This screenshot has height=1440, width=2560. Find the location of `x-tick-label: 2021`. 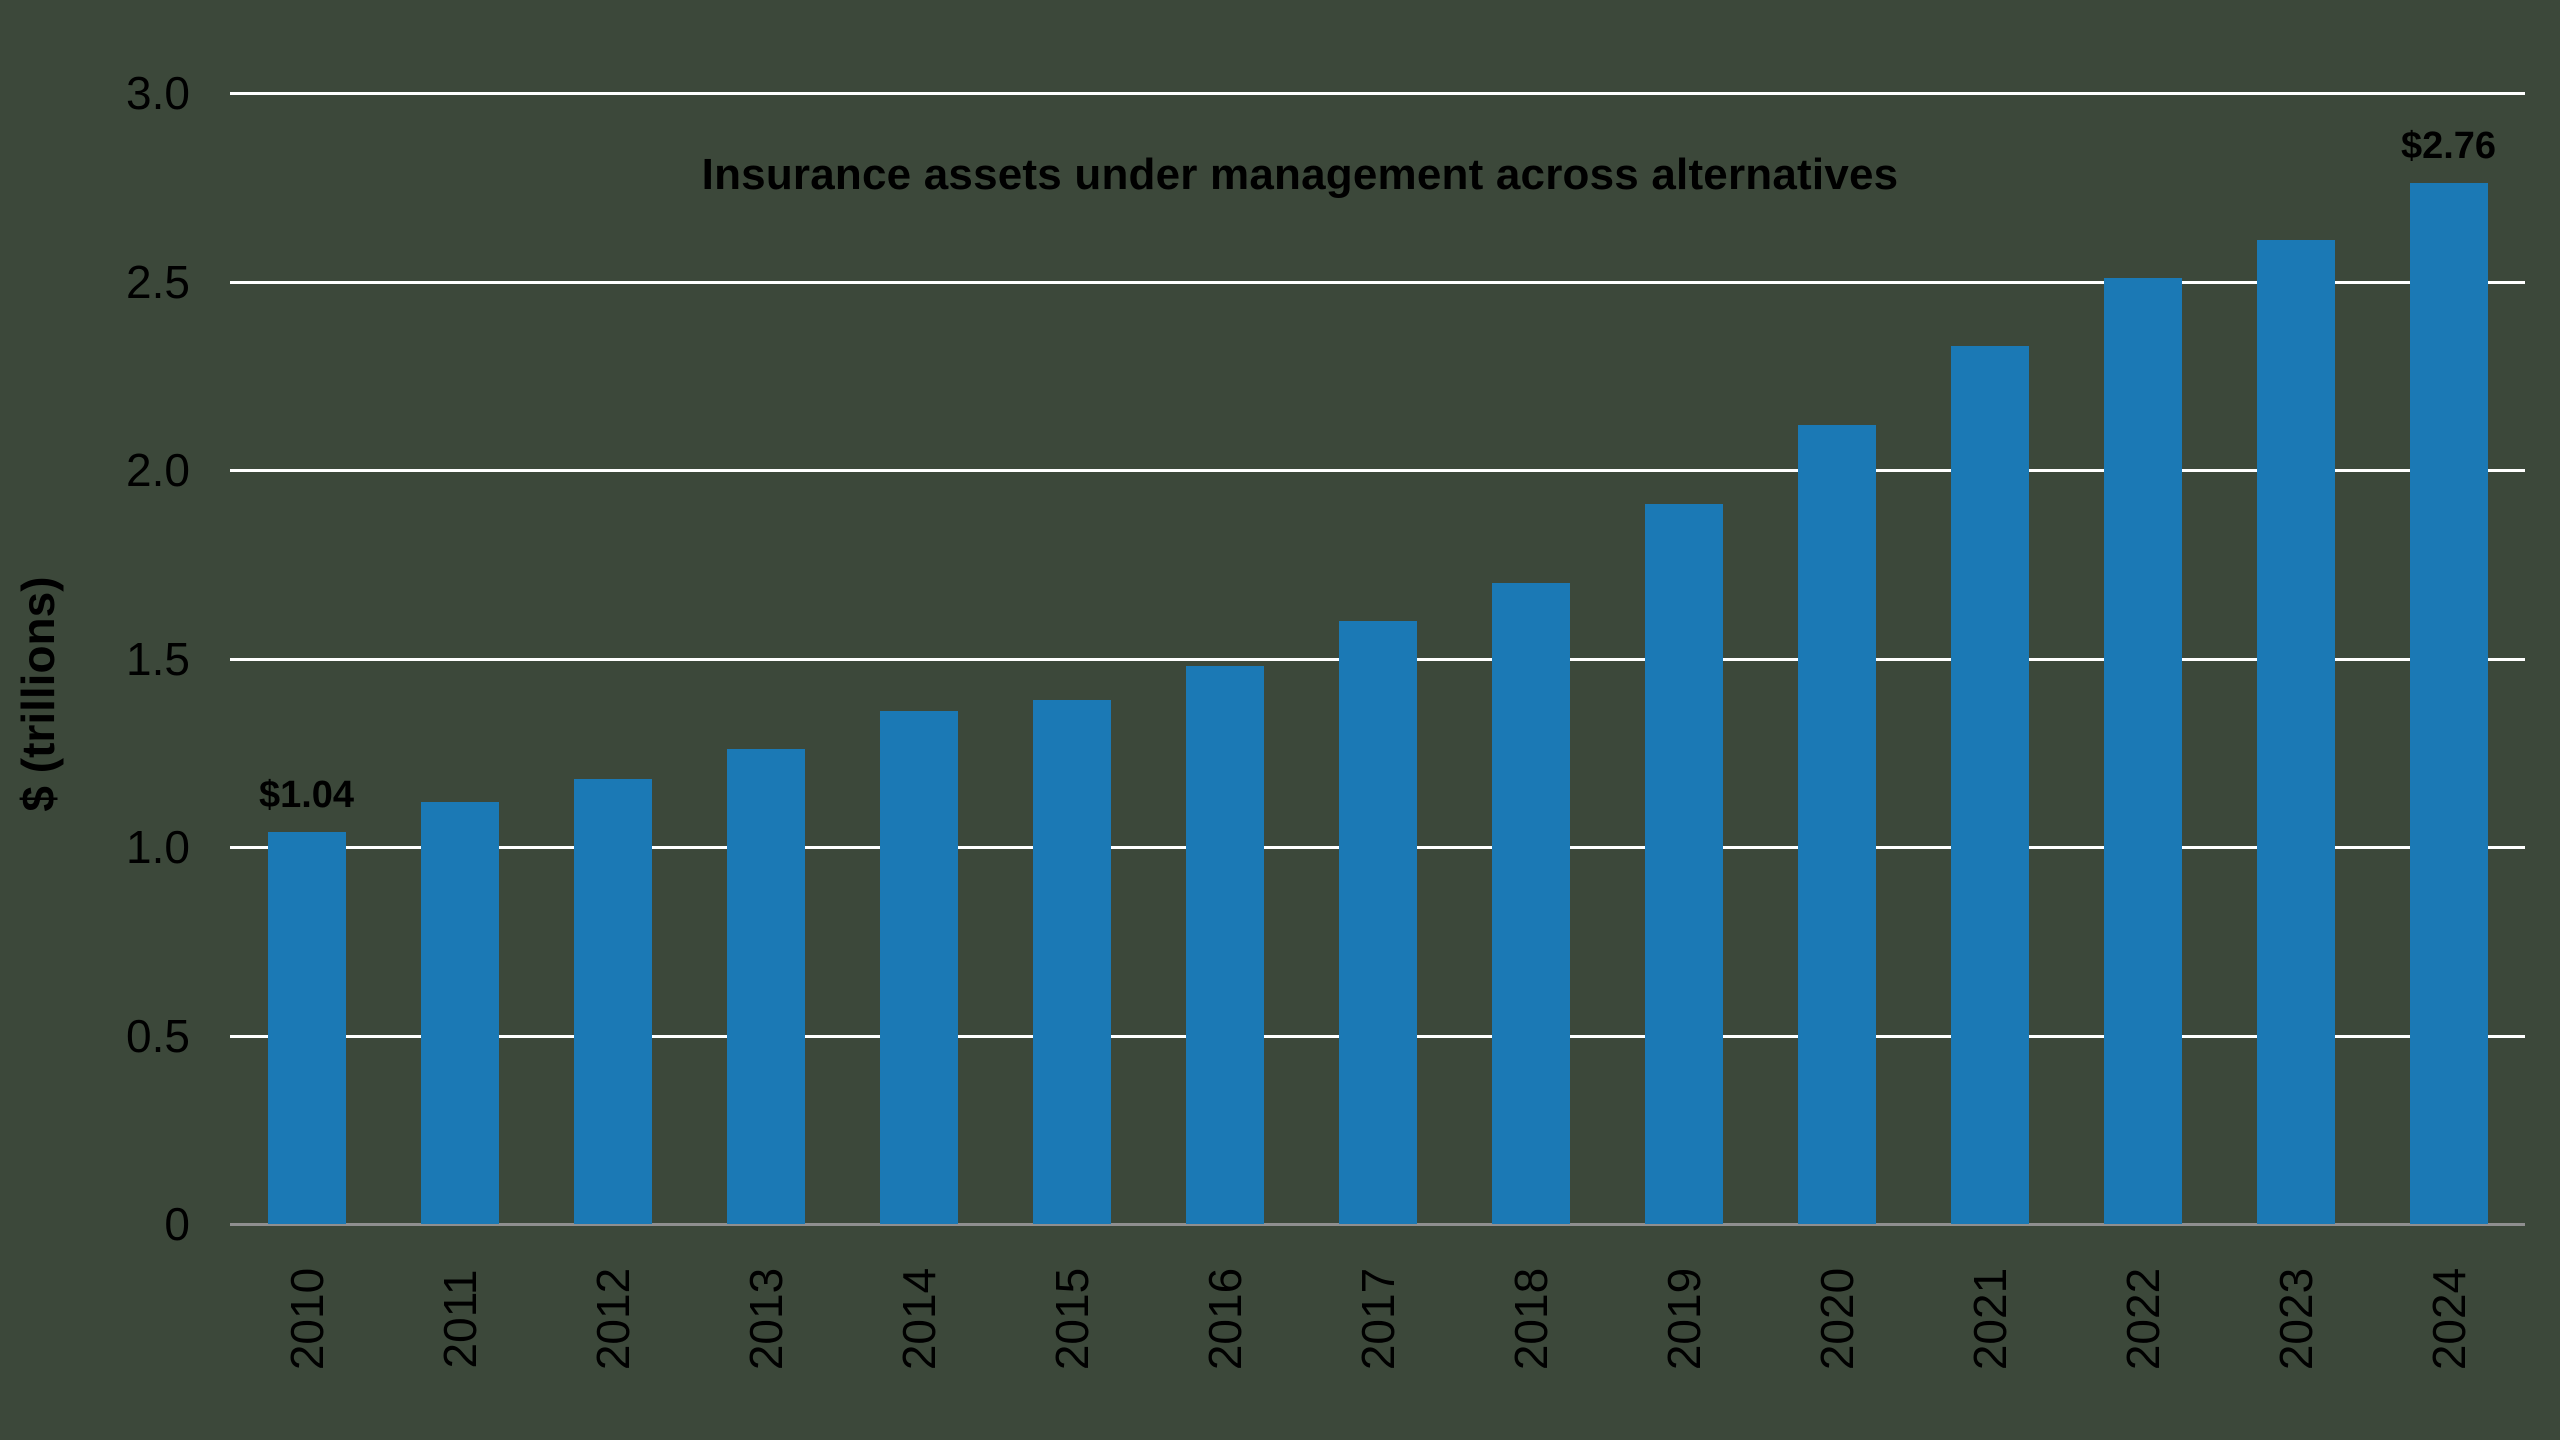

x-tick-label: 2021 is located at coordinates (1989, 1319).